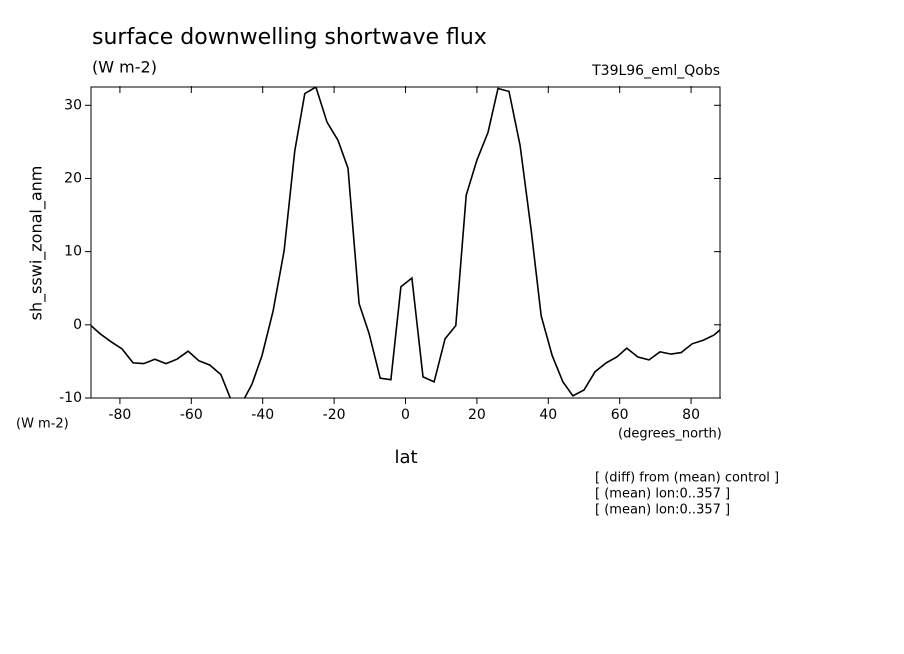 The image size is (904, 654). Describe the element at coordinates (42, 424) in the screenshot. I see `y-units: (W m-2)` at that location.